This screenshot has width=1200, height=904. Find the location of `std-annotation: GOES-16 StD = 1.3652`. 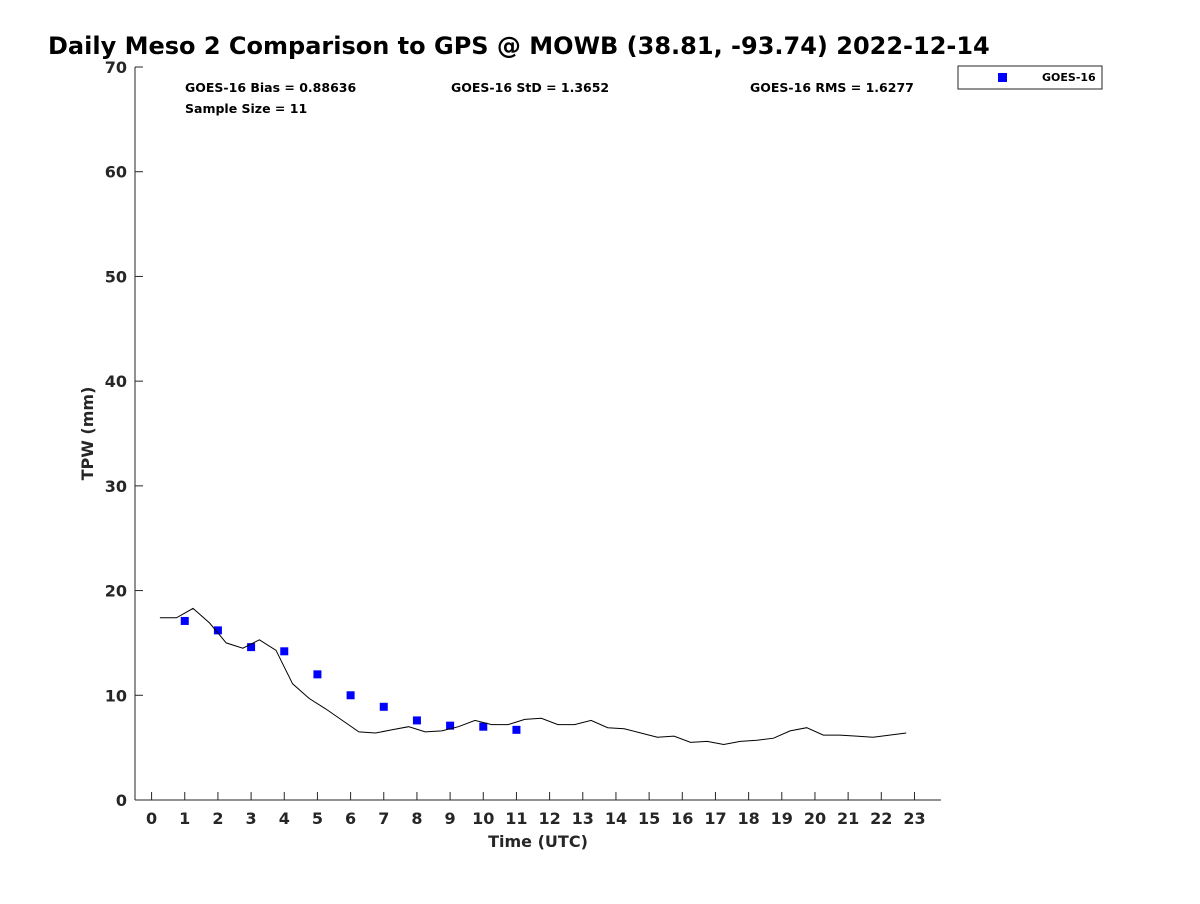

std-annotation: GOES-16 StD = 1.3652 is located at coordinates (530, 87).